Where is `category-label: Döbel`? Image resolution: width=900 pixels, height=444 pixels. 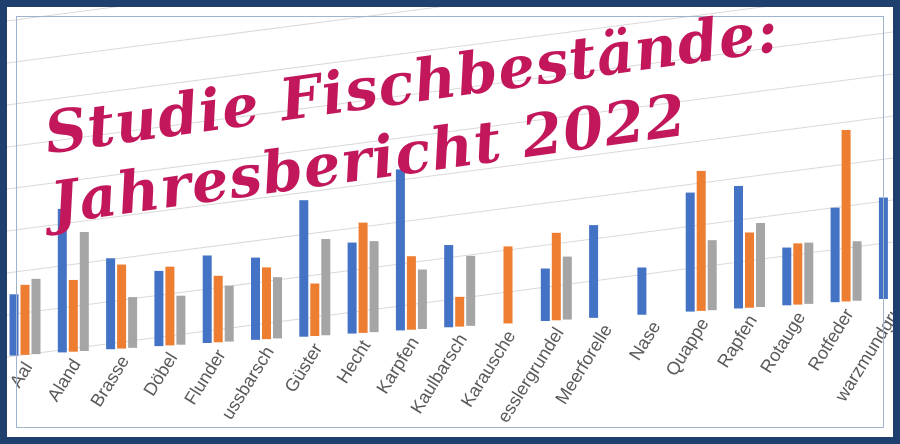
category-label: Döbel is located at coordinates (160, 374).